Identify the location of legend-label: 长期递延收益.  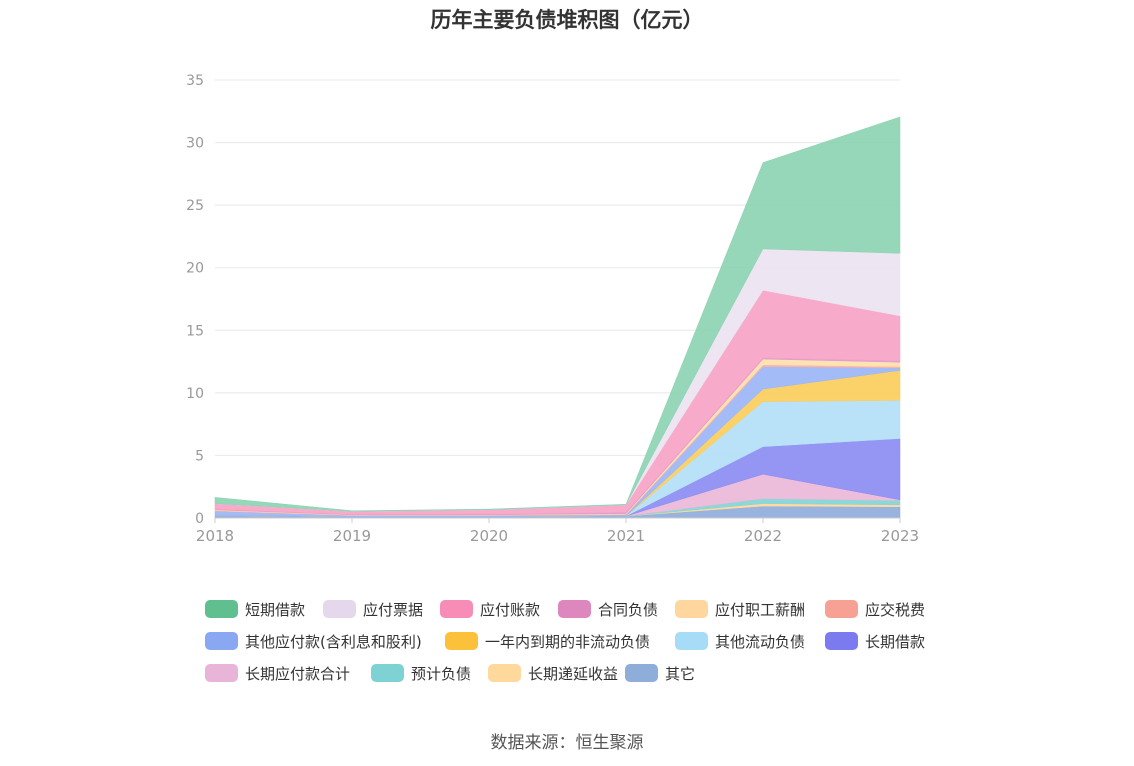
(573, 673).